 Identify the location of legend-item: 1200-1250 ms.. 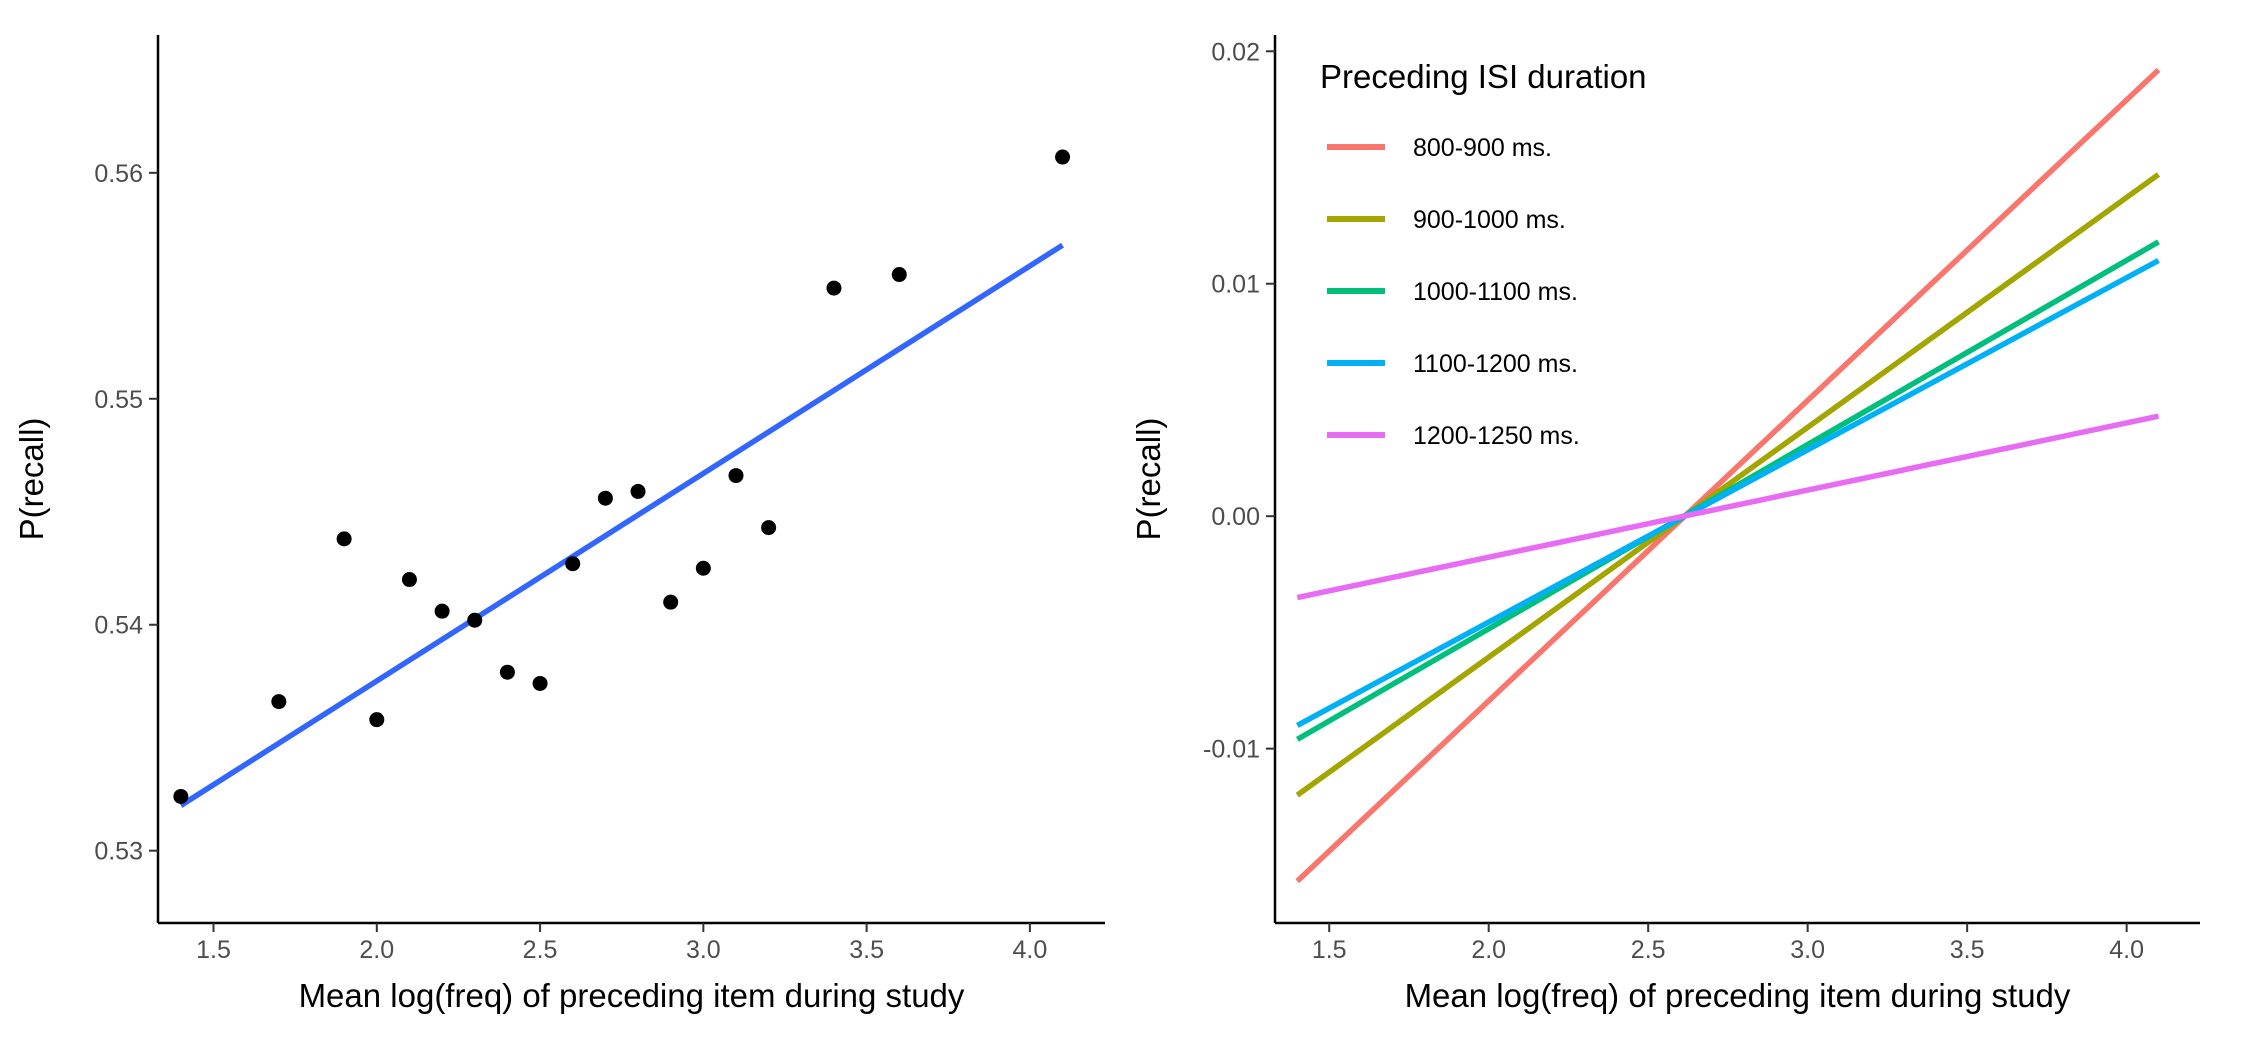
(1453, 436).